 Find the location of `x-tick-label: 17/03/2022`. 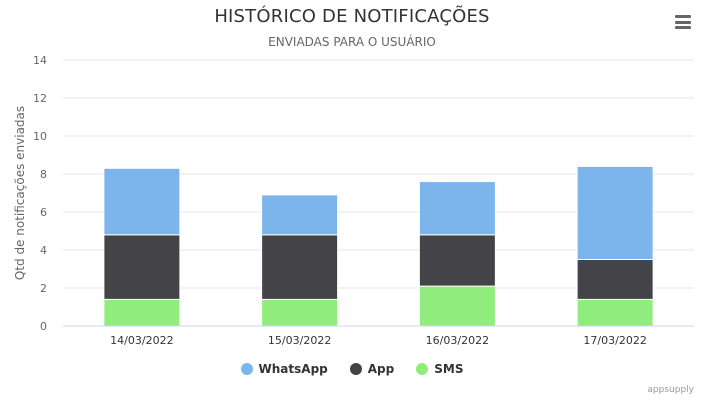

x-tick-label: 17/03/2022 is located at coordinates (614, 340).